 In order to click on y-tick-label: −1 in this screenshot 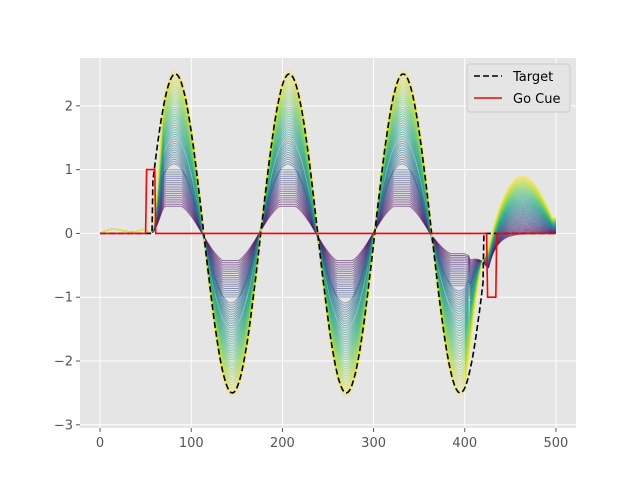, I will do `click(63, 298)`.